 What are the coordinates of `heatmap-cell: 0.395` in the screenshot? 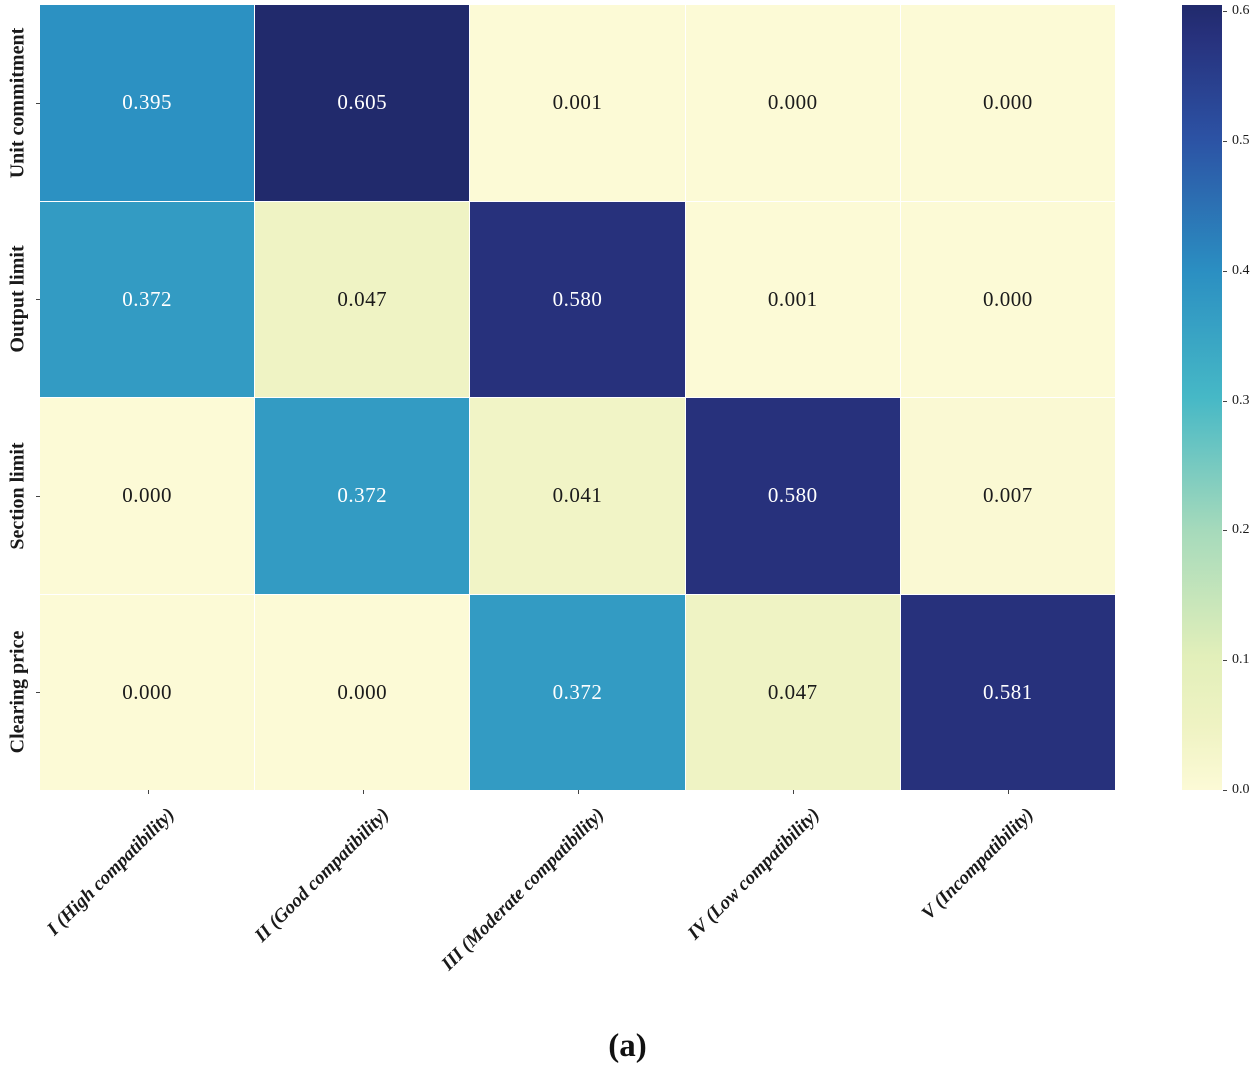 It's located at (147, 103).